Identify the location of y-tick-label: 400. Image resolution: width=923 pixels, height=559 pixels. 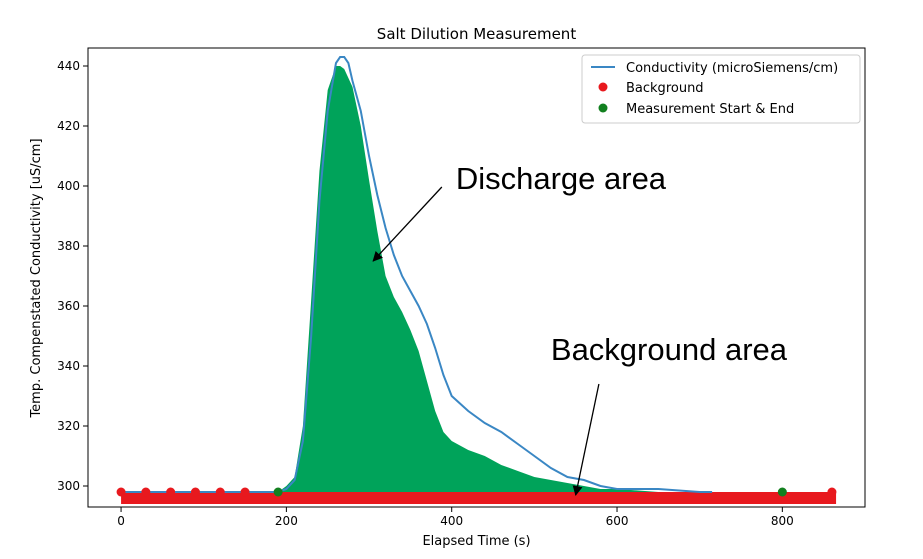
(68, 186).